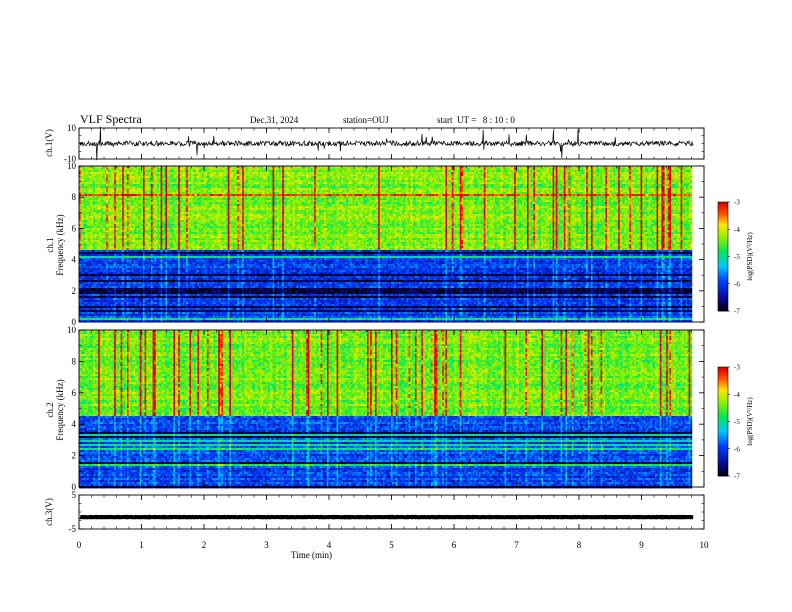 Image resolution: width=792 pixels, height=612 pixels. What do you see at coordinates (111, 119) in the screenshot?
I see `figure-title: VLF Spectra` at bounding box center [111, 119].